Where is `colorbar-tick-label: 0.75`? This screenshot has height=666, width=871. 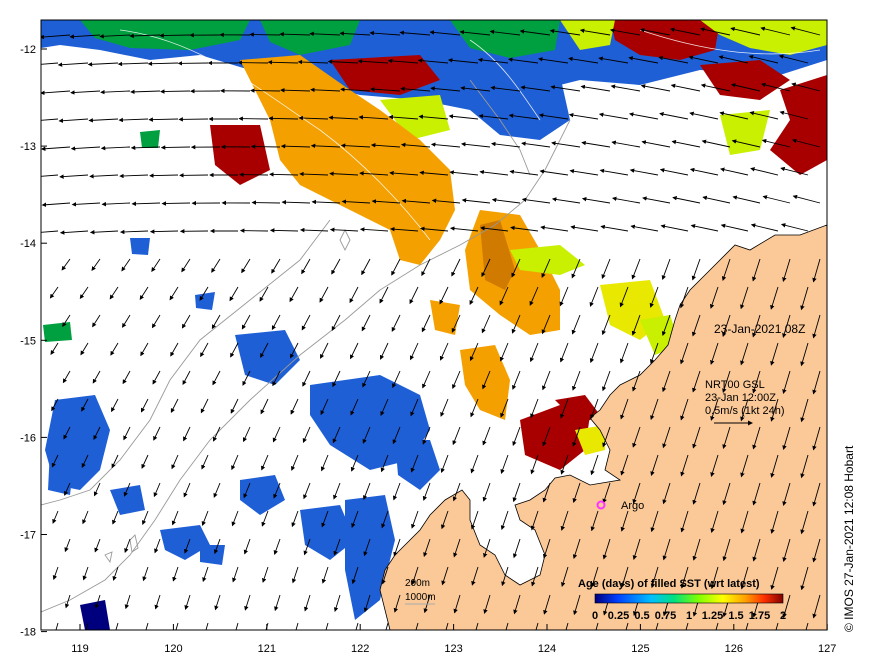
colorbar-tick-label: 0.75 is located at coordinates (665, 616).